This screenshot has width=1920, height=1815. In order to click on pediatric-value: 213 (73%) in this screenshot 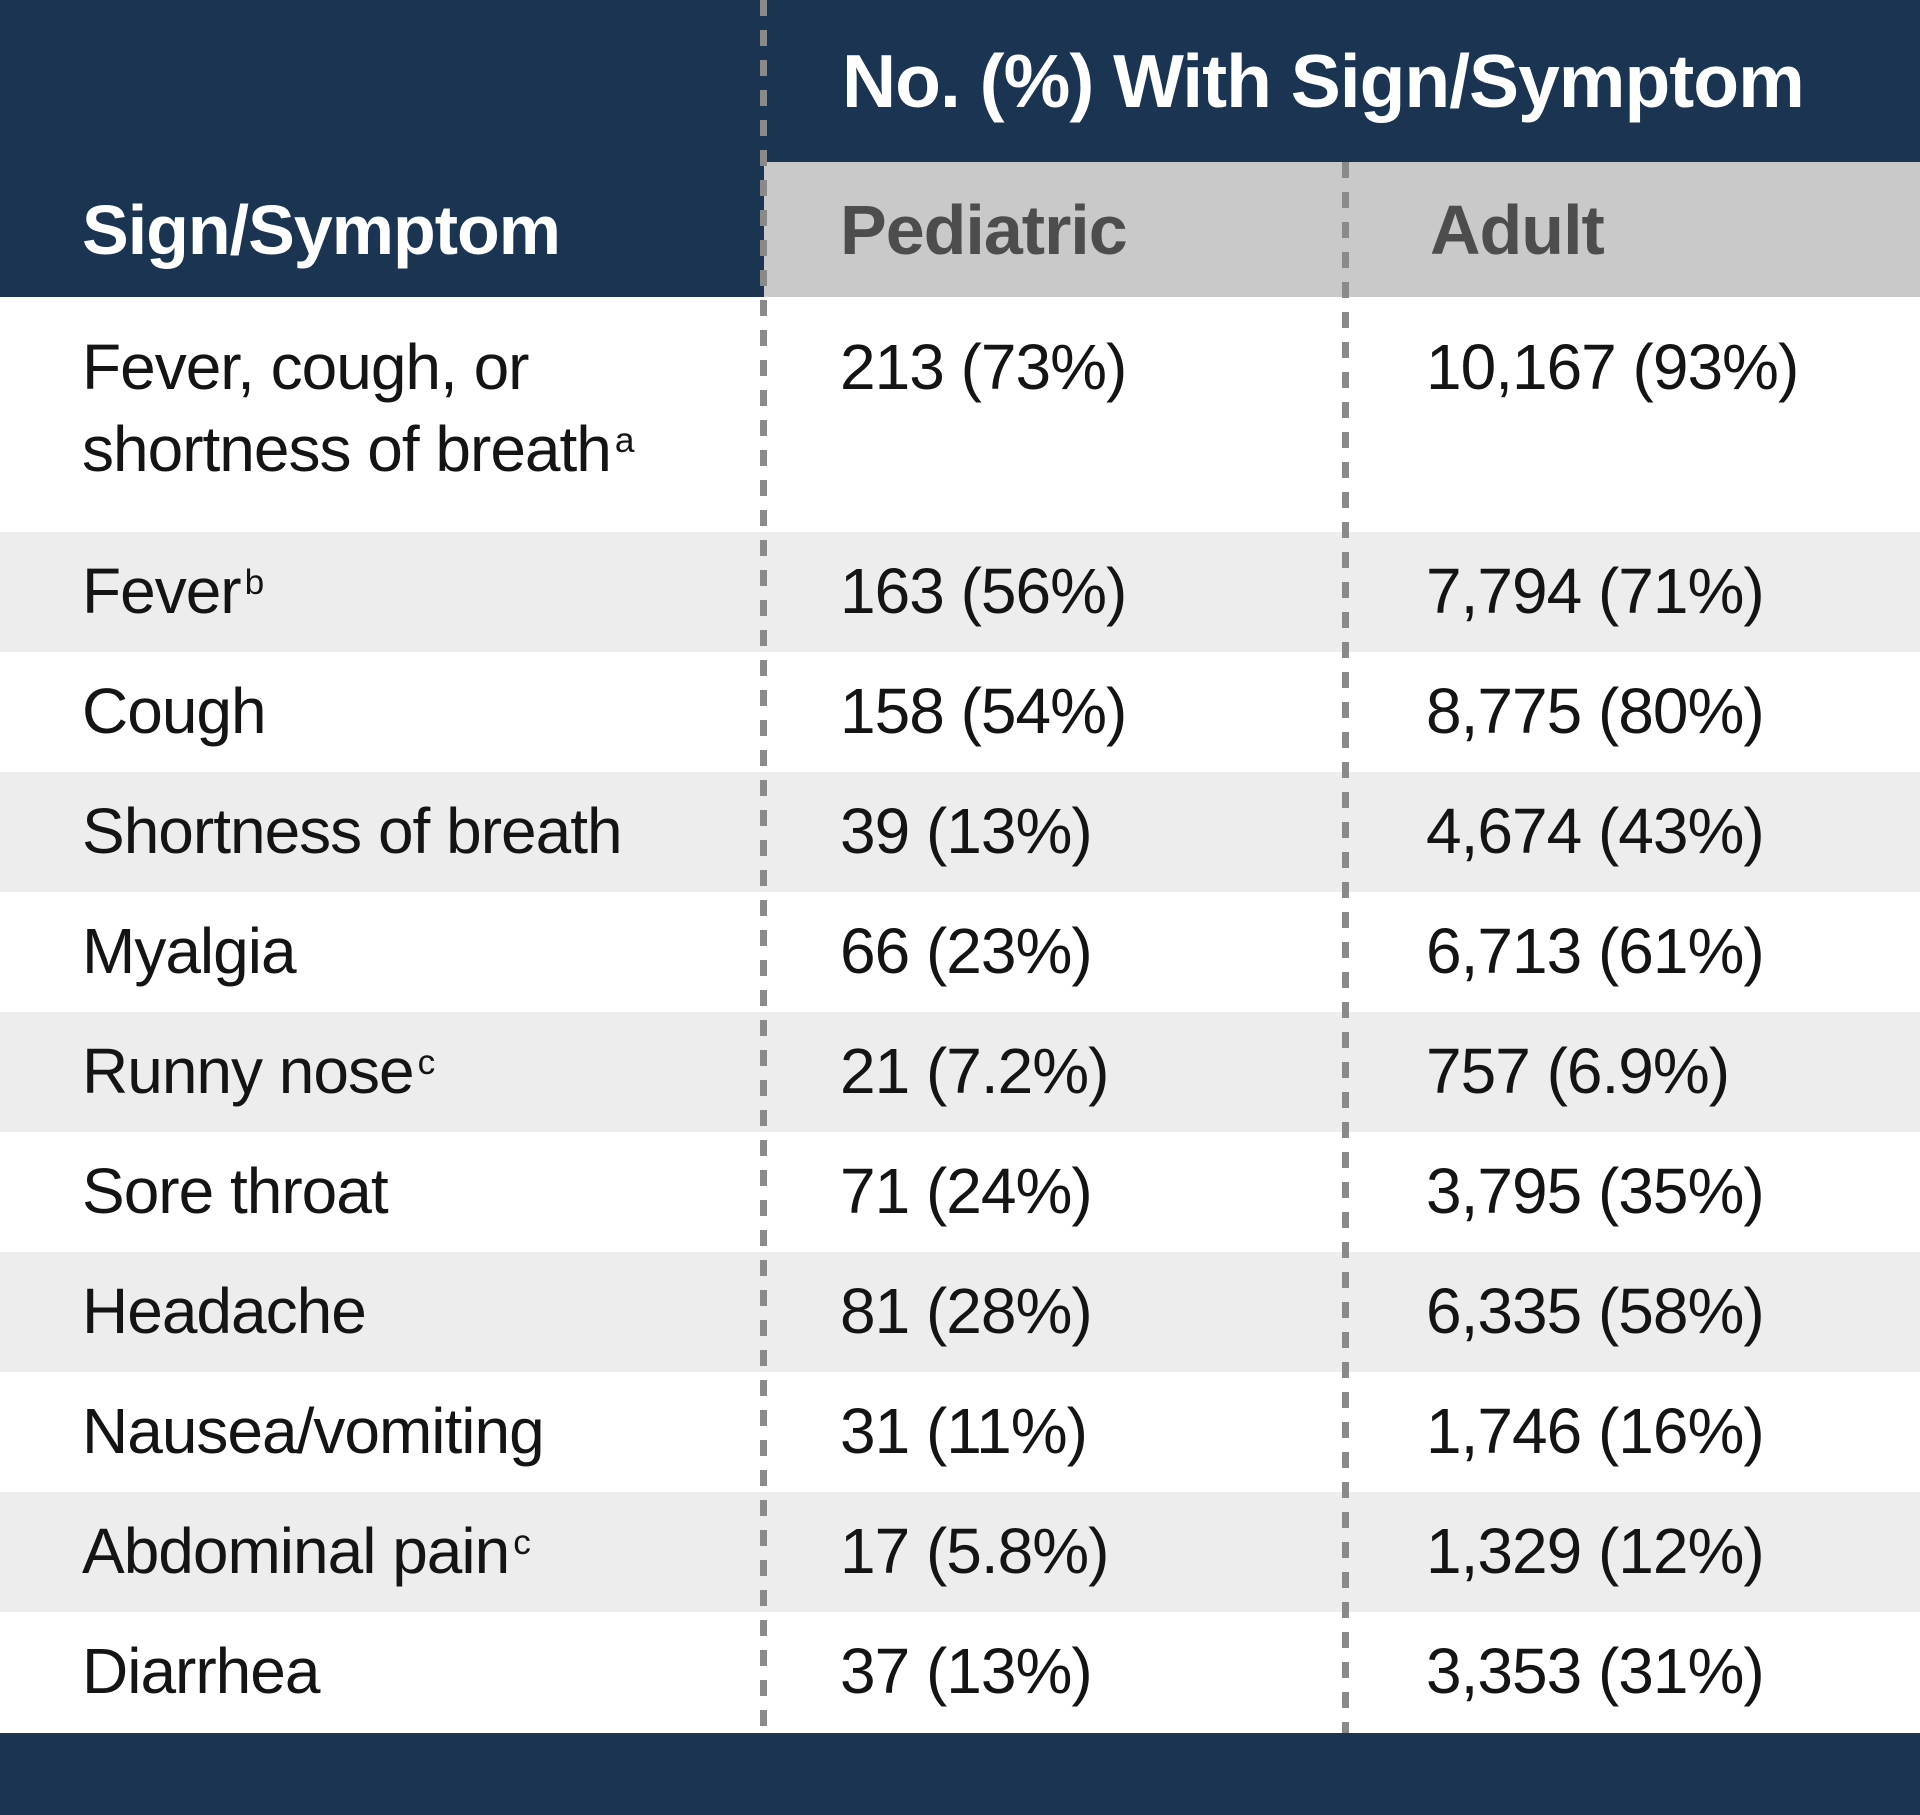, I will do `click(983, 367)`.